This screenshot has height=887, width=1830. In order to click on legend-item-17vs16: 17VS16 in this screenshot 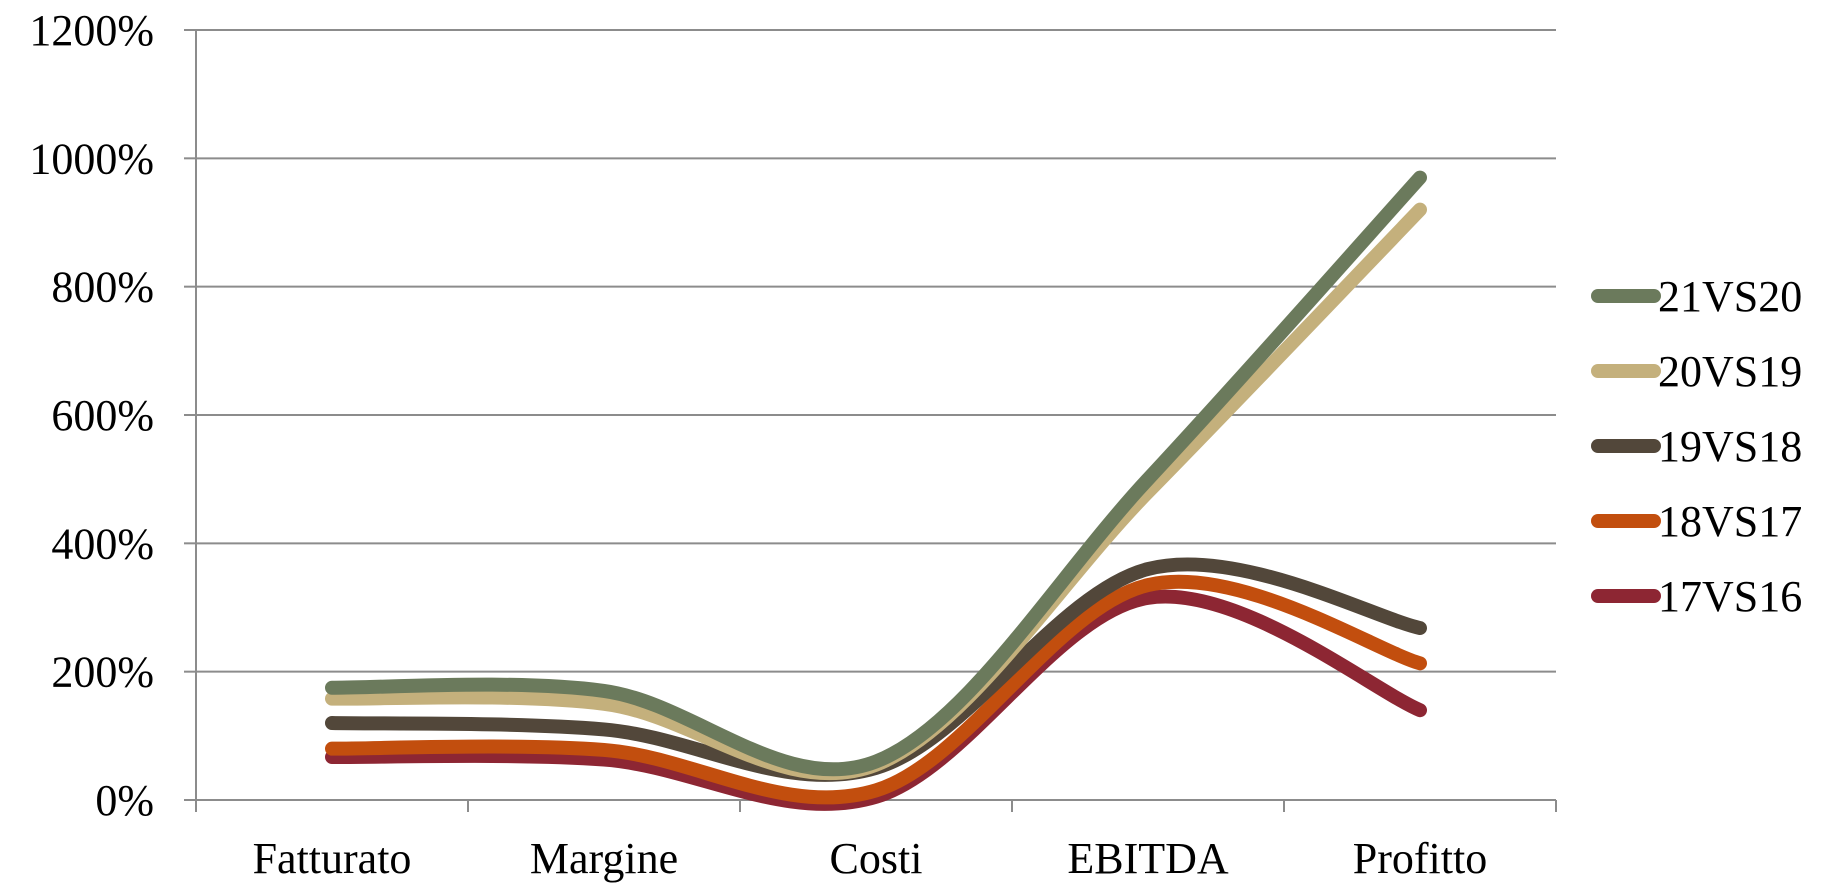, I will do `click(1696, 596)`.